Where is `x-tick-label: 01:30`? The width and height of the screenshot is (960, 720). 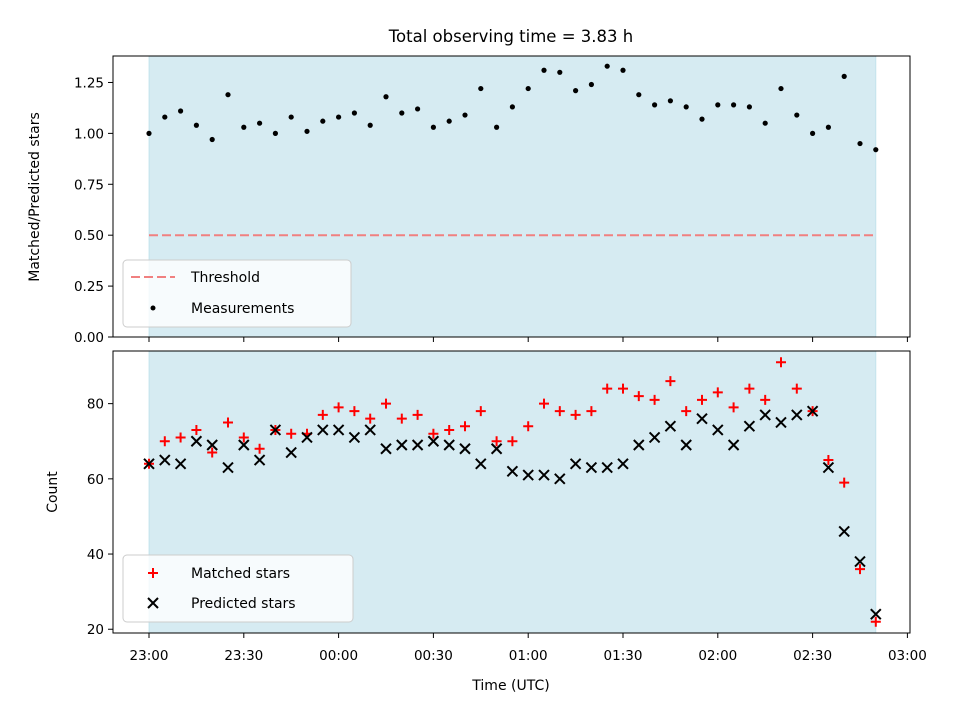 x-tick-label: 01:30 is located at coordinates (623, 656).